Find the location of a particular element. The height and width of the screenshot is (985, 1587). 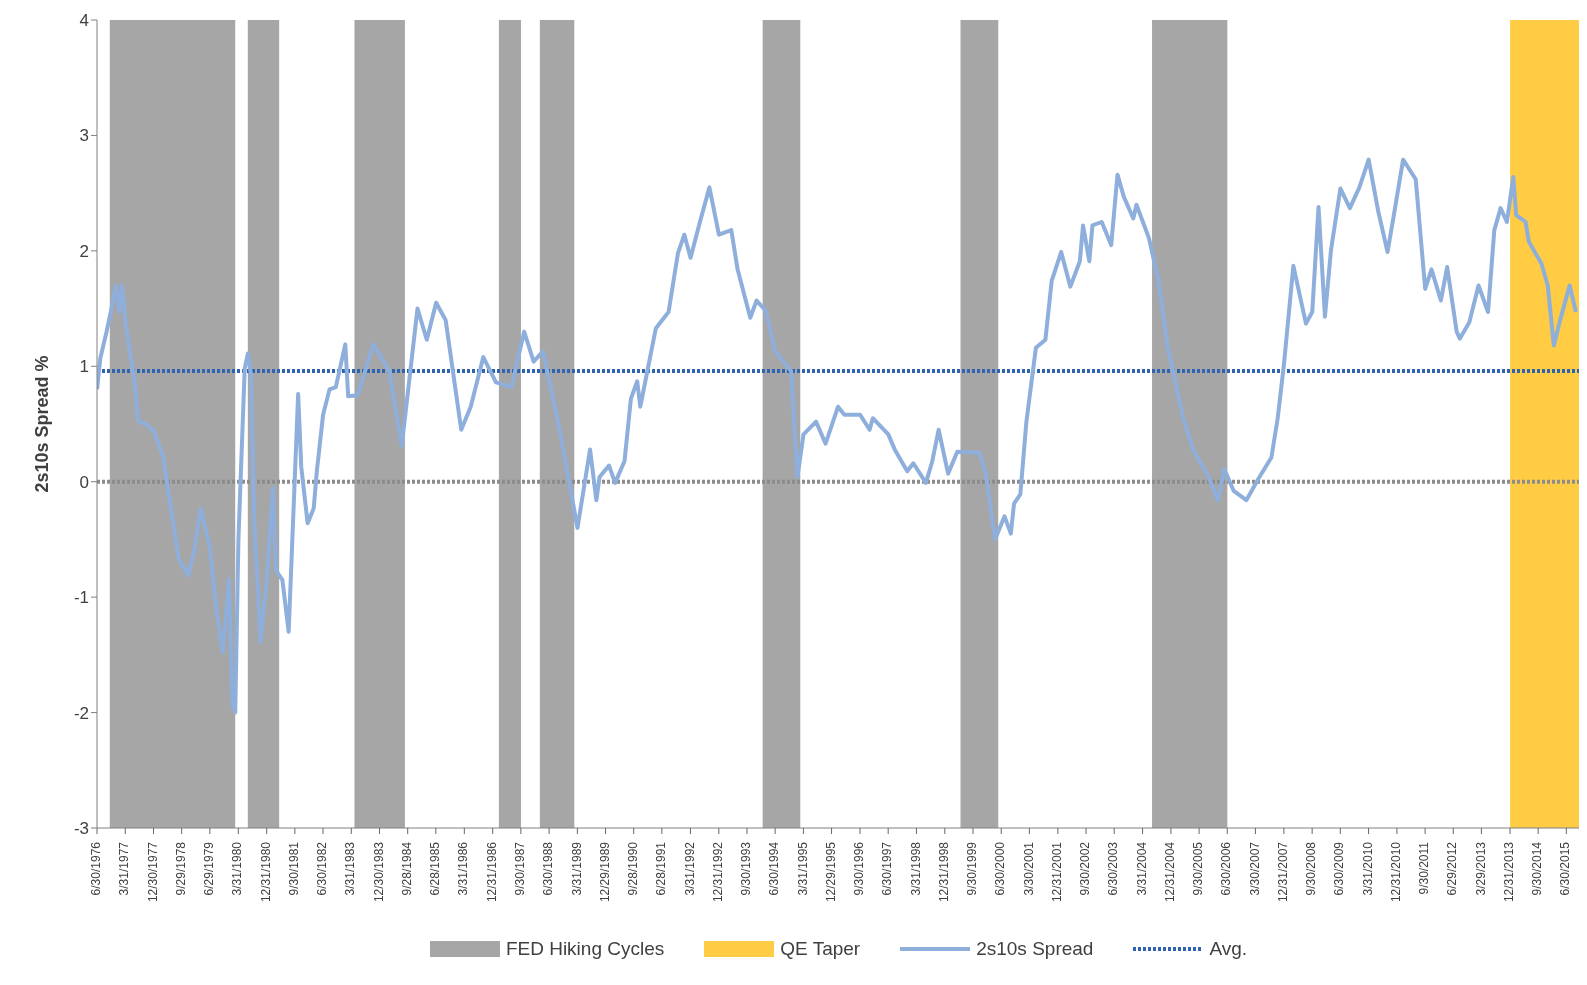

y-tick-label: -3 is located at coordinates (81, 829).